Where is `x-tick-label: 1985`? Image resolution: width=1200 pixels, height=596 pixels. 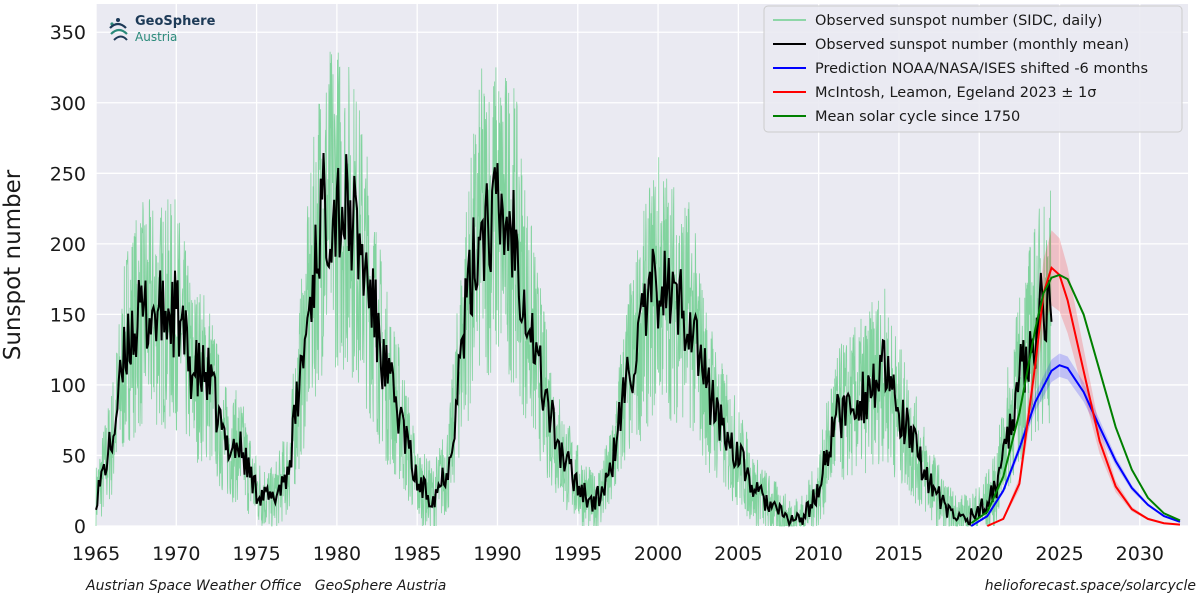
x-tick-label: 1985 is located at coordinates (417, 554).